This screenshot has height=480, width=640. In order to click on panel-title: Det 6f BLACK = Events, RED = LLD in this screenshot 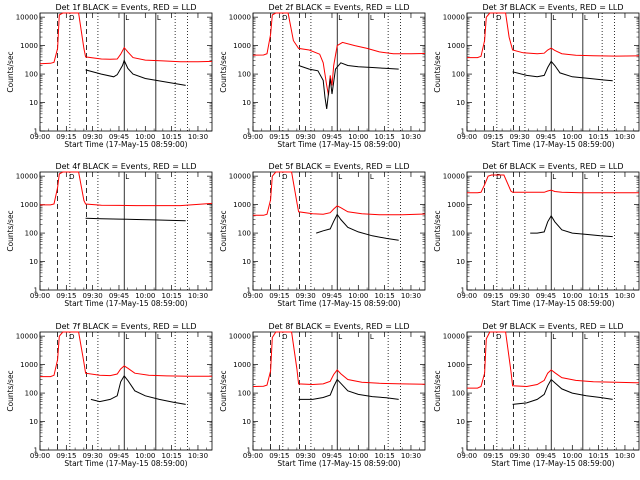, I will do `click(552, 166)`.